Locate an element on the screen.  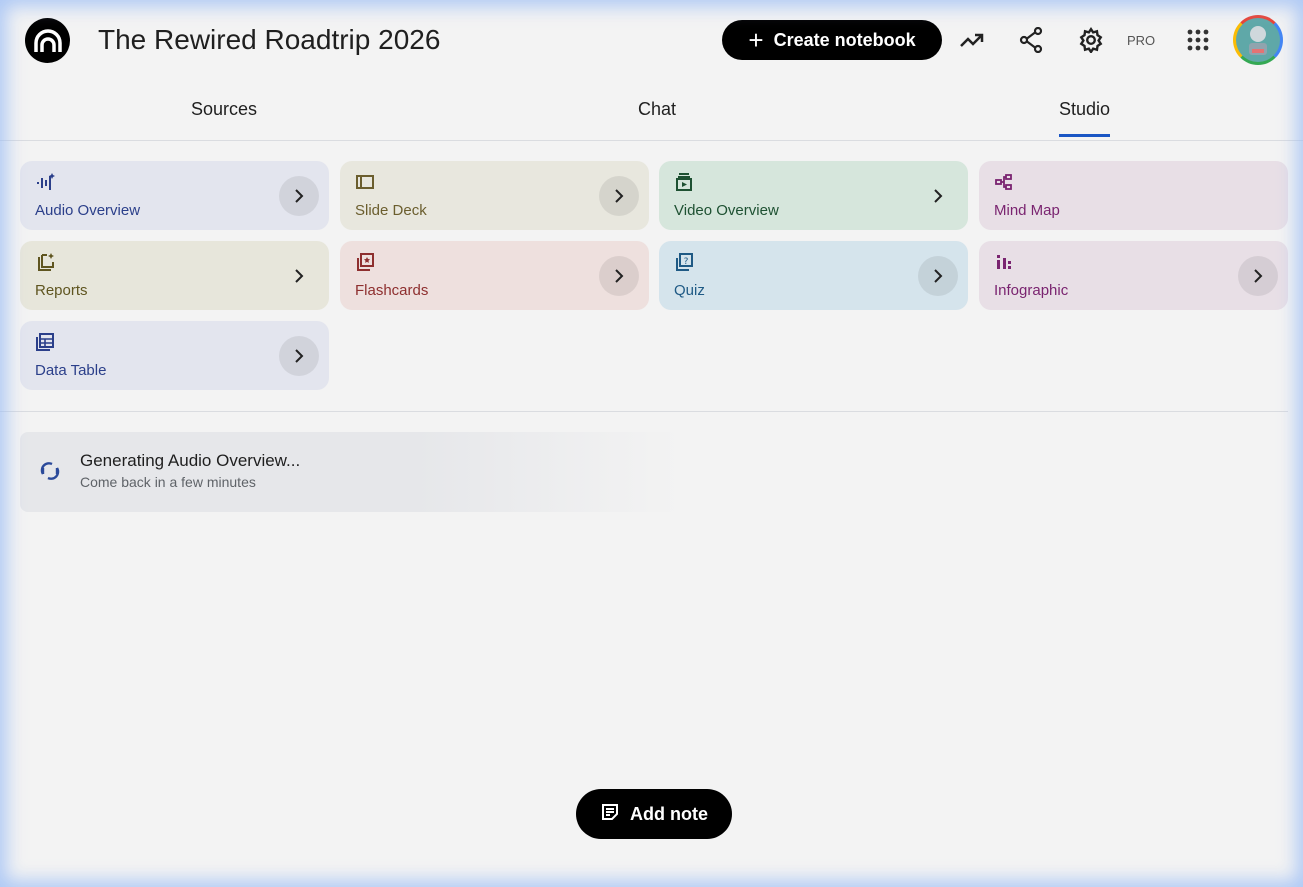
tab-bar: Sources Chat Studio is located at coordinates (651, 113).